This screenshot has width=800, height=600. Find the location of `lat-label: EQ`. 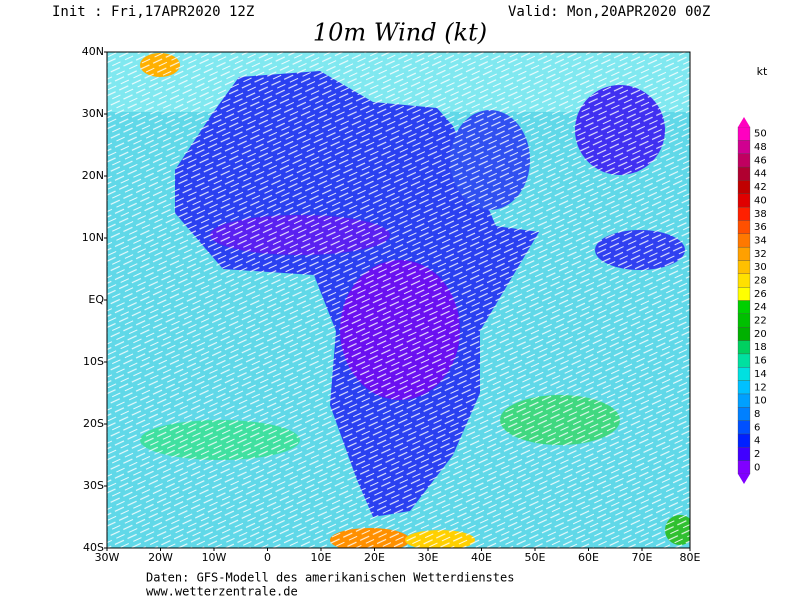

lat-label: EQ is located at coordinates (96, 299).